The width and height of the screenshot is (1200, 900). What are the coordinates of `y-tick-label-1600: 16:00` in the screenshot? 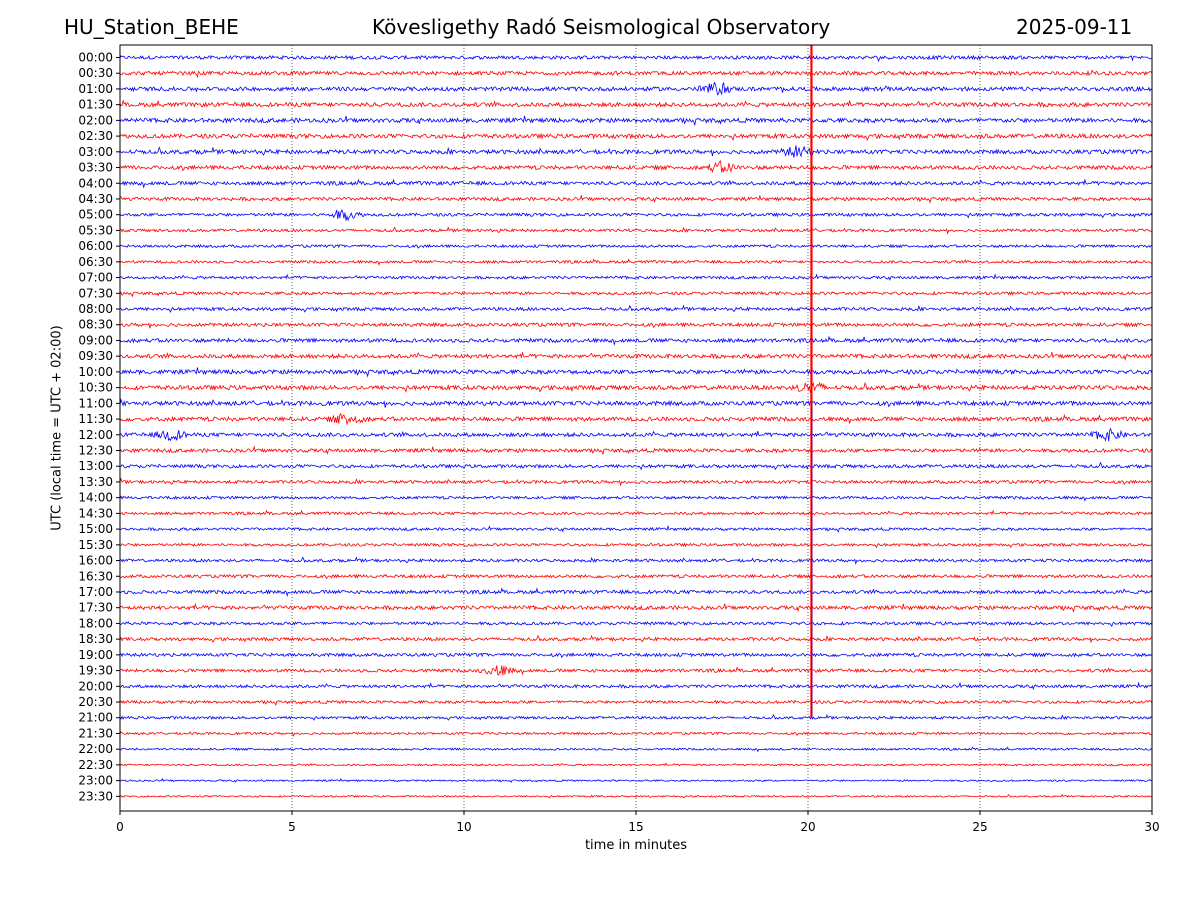 It's located at (95, 561).